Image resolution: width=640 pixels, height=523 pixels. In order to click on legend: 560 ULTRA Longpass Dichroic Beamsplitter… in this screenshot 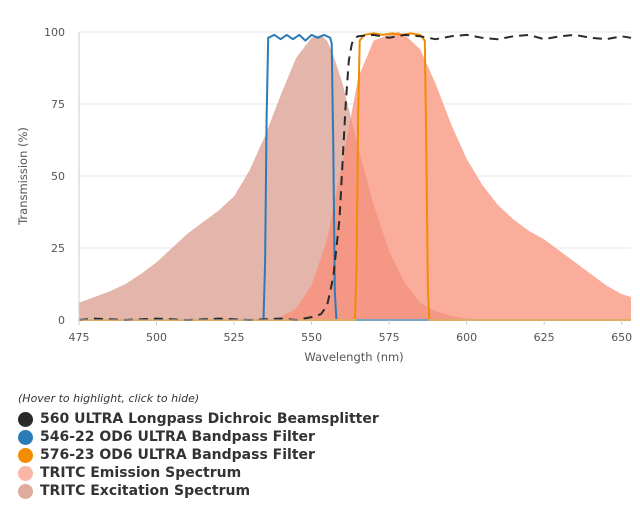, I will do `click(198, 455)`.